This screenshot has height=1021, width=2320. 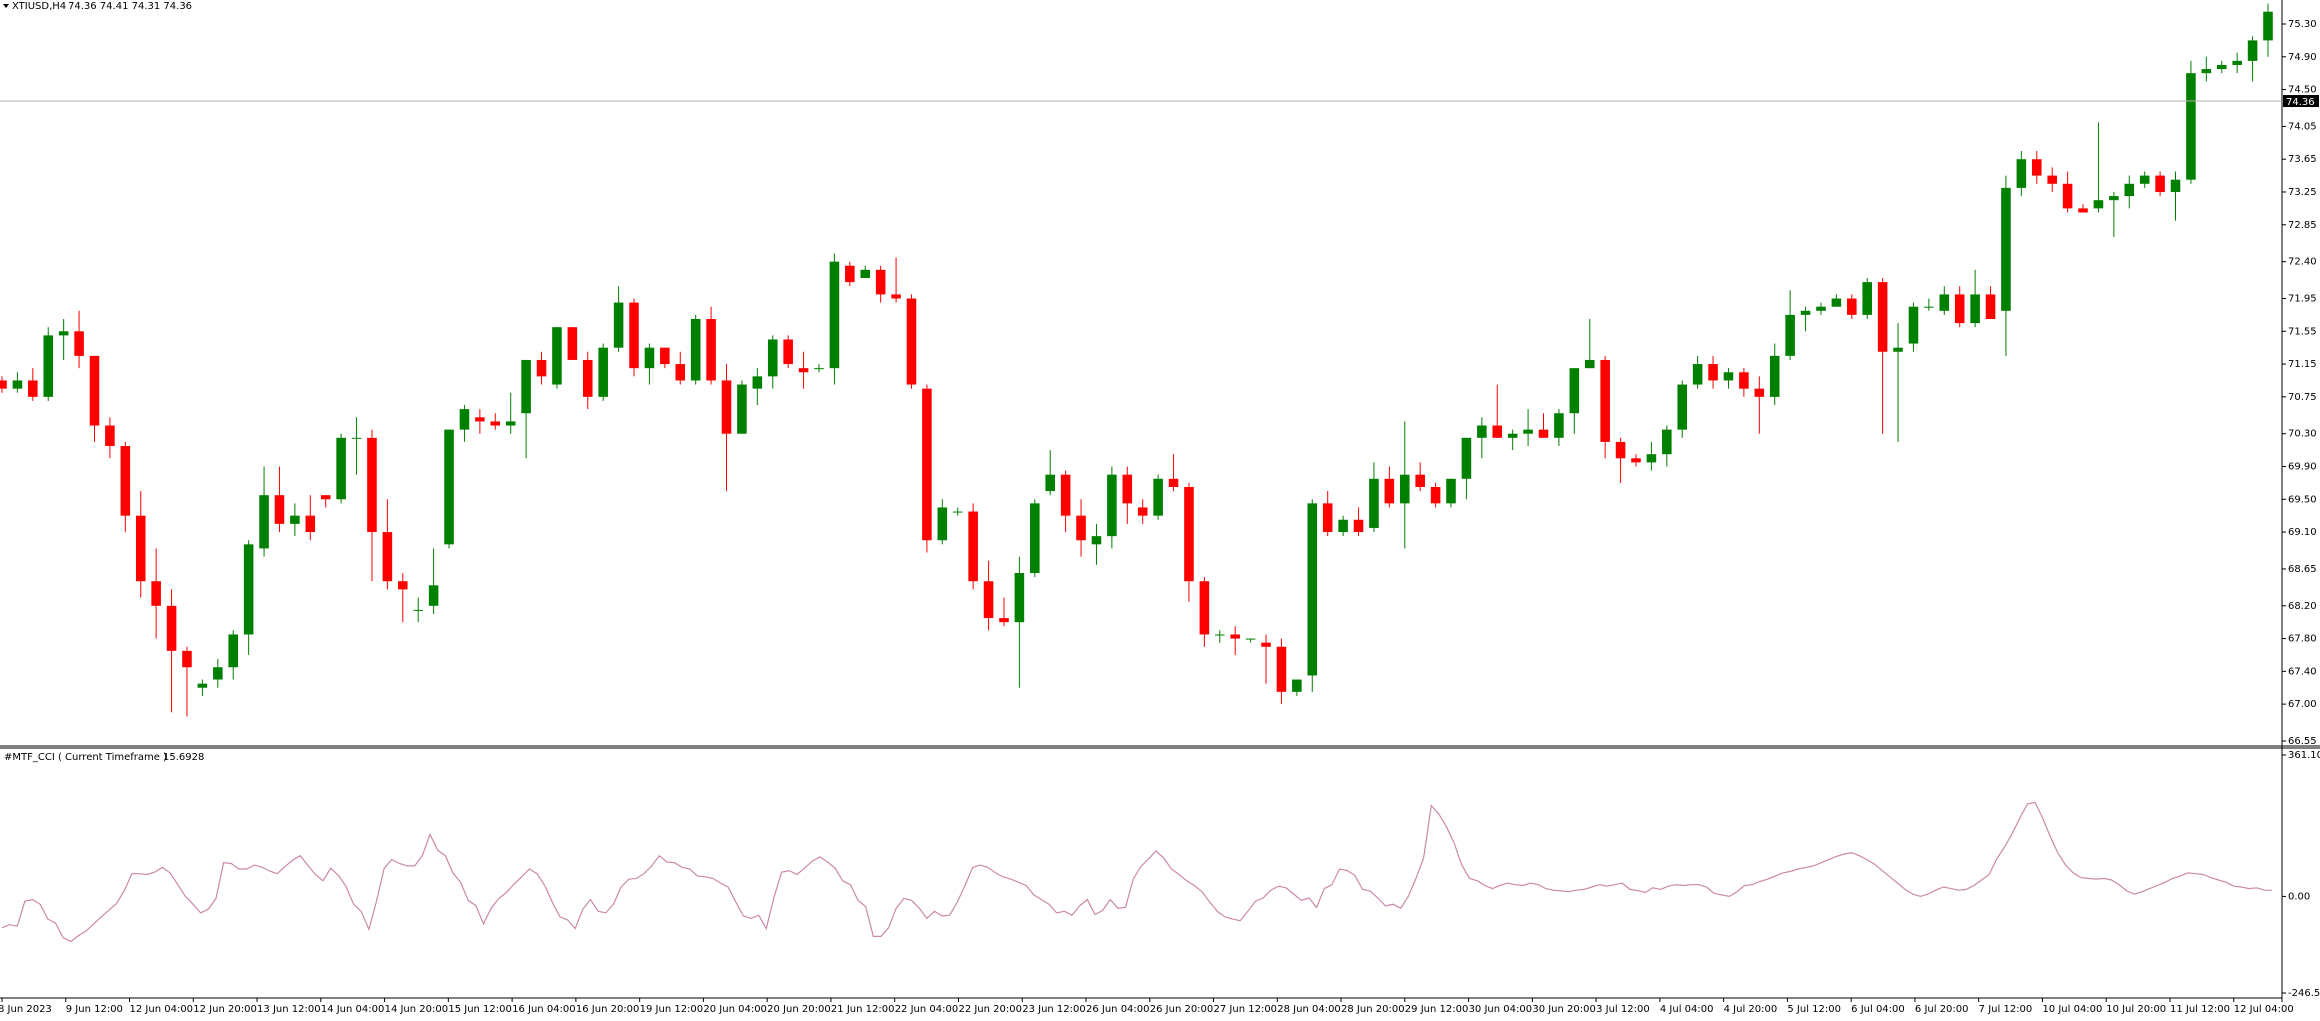 I want to click on collapse-triangle-icon, so click(x=6, y=6).